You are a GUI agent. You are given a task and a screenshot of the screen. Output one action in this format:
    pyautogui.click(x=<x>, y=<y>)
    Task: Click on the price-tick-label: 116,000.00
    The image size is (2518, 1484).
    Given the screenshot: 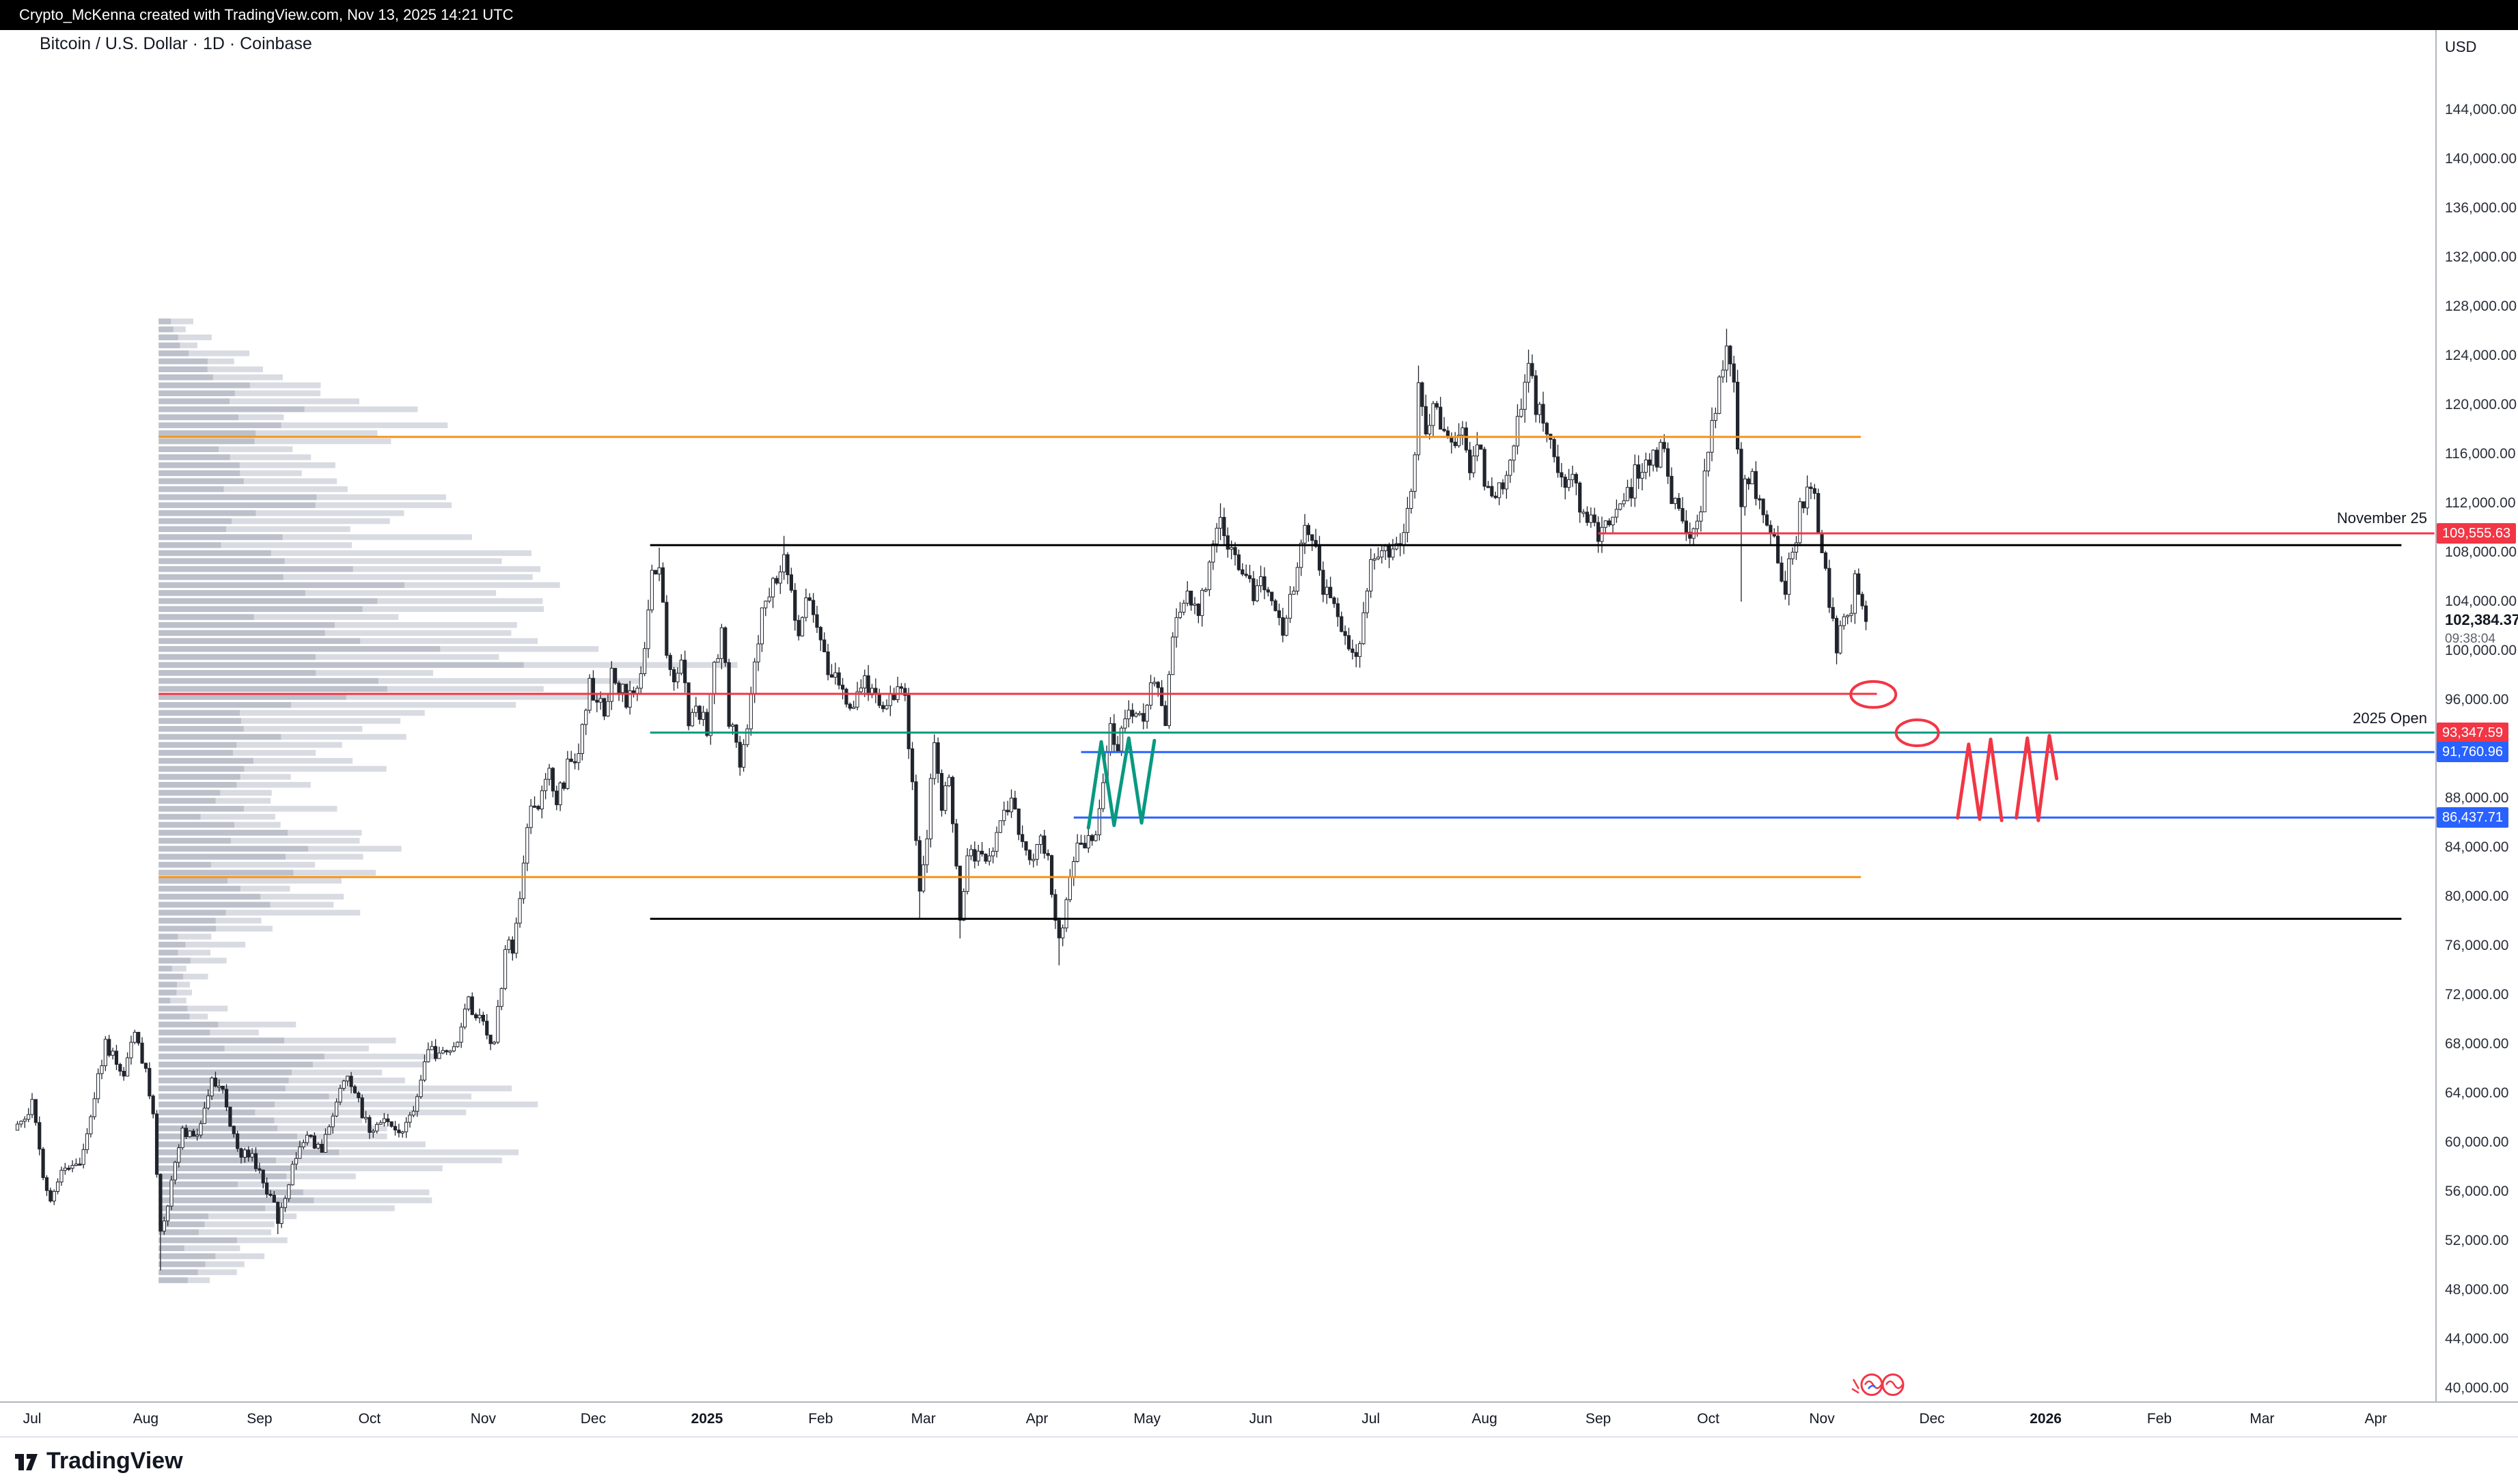 What is the action you would take?
    pyautogui.click(x=2480, y=454)
    